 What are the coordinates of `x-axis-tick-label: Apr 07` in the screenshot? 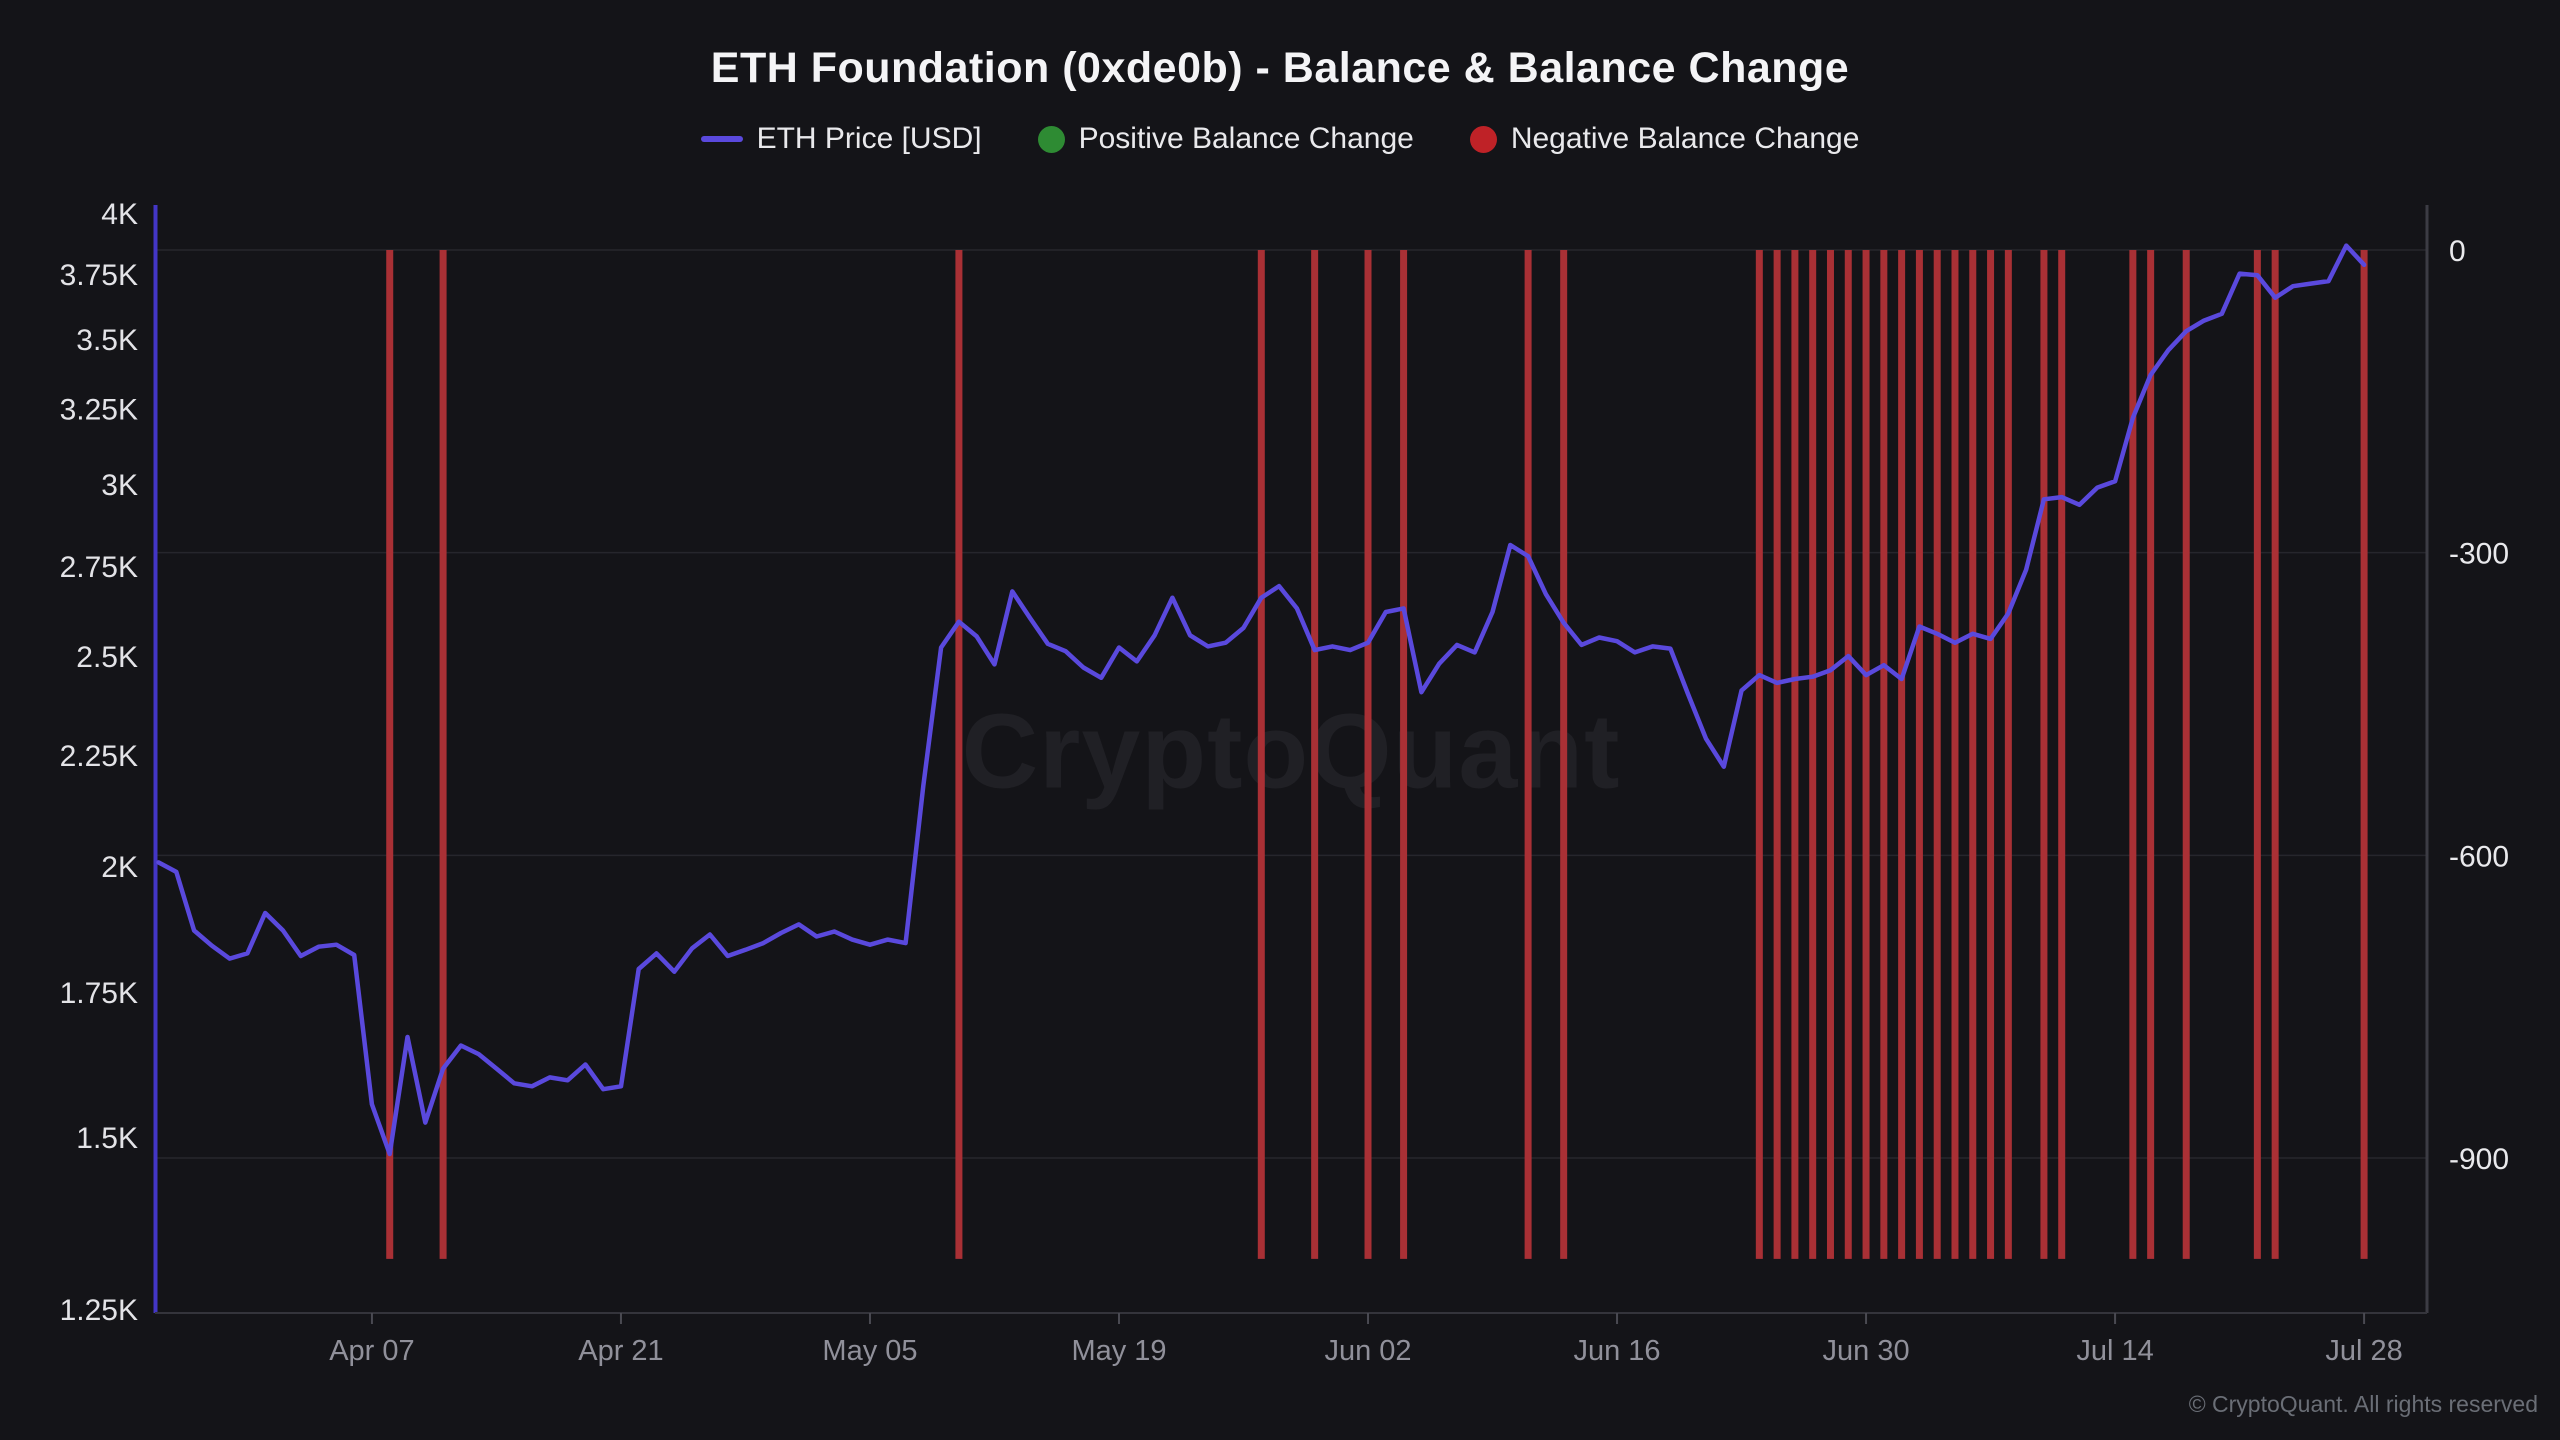 It's located at (371, 1351).